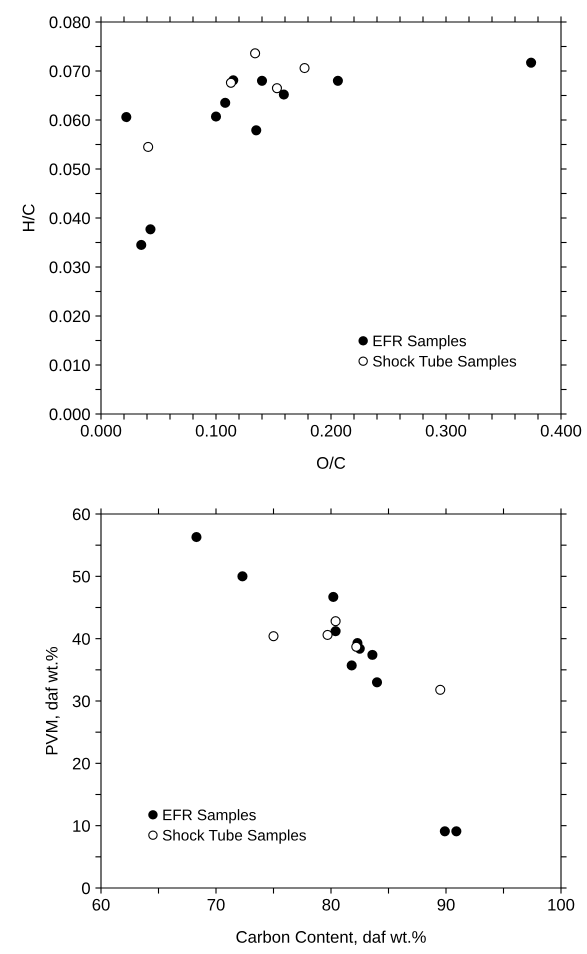 This screenshot has height=954, width=587. Describe the element at coordinates (70, 316) in the screenshot. I see `y-tick-label: 0.020` at that location.